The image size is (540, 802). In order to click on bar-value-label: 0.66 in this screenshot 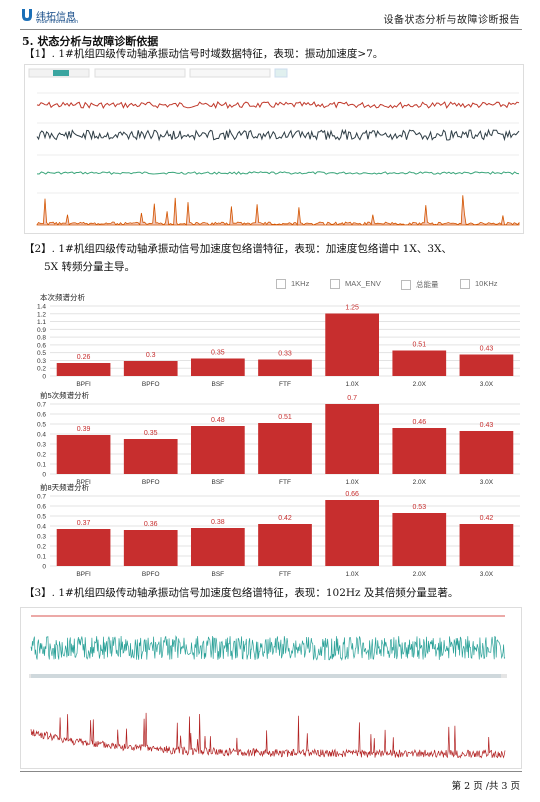, I will do `click(352, 494)`.